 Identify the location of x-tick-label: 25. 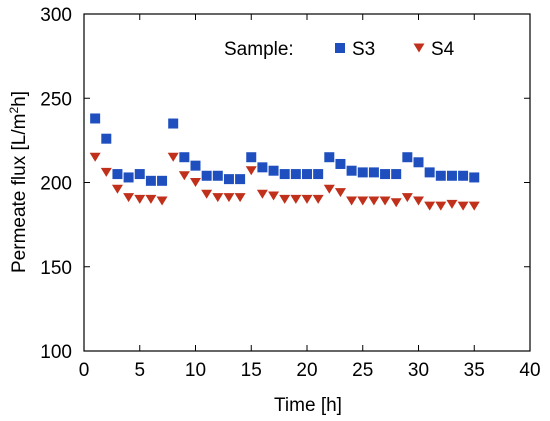
(362, 370).